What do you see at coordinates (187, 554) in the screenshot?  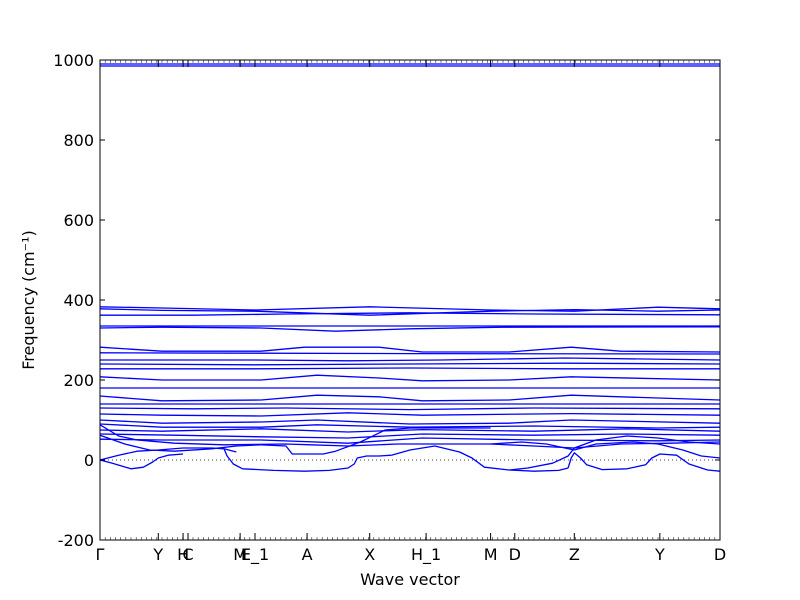 I see `x-tick-label: C` at bounding box center [187, 554].